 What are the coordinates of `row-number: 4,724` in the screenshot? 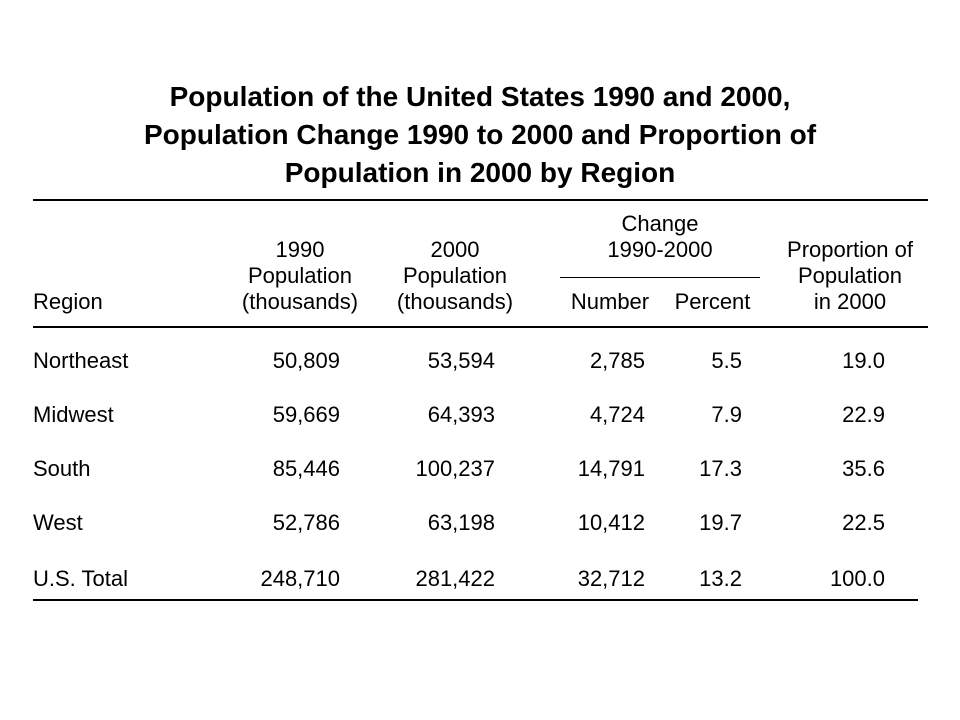 It's located at (617, 414).